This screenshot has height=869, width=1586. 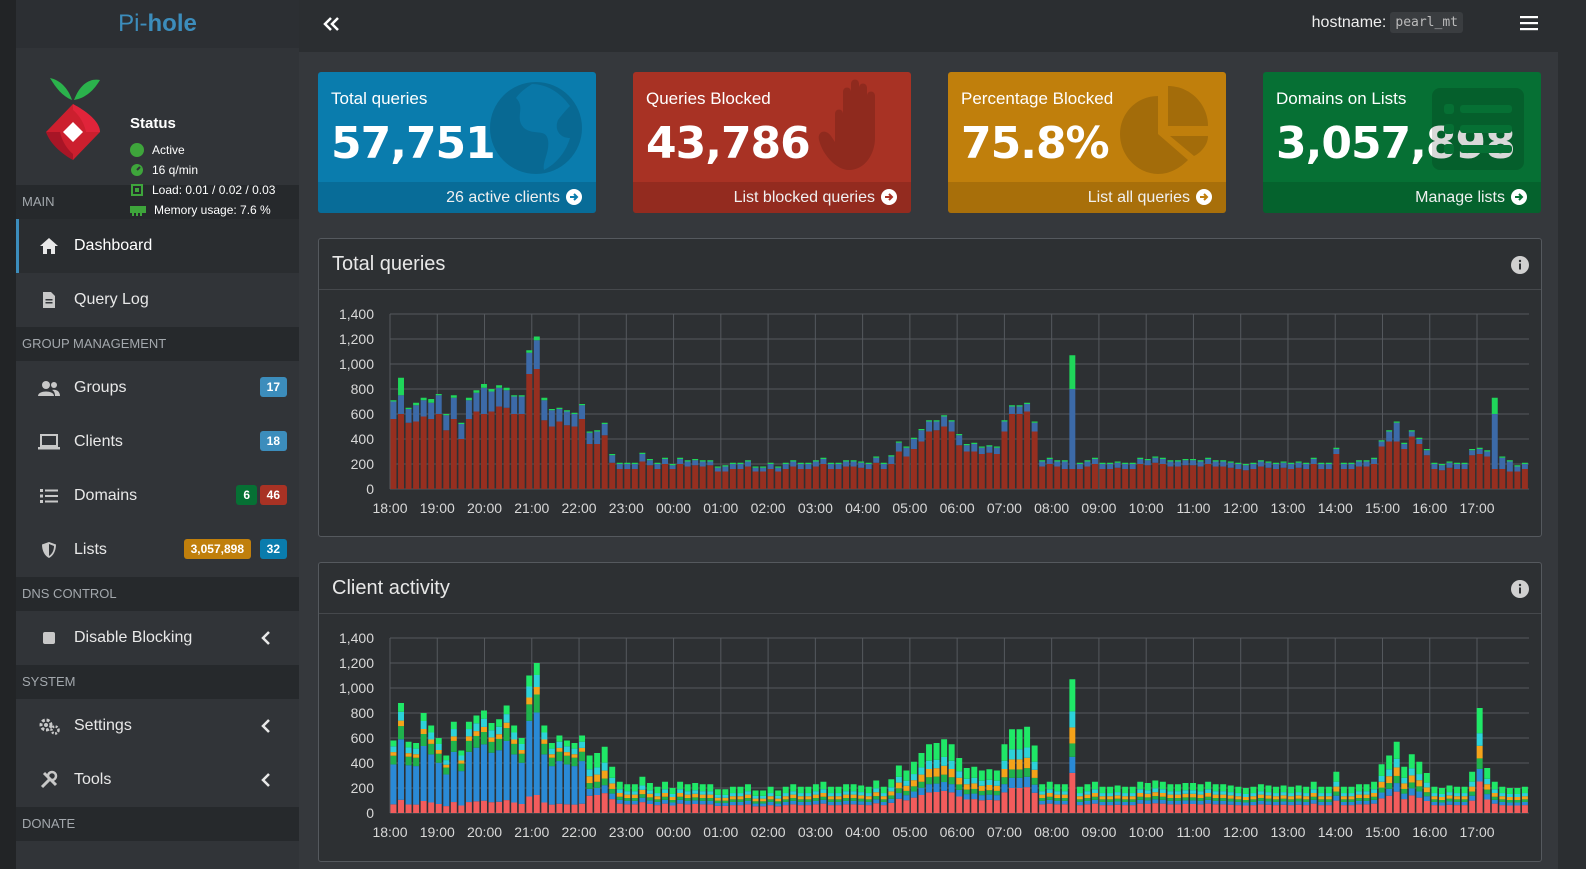 What do you see at coordinates (157, 442) in the screenshot?
I see `sidebar-item-clients: Clients 18` at bounding box center [157, 442].